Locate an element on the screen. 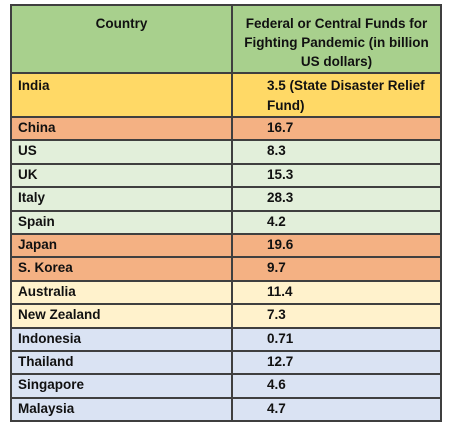 This screenshot has height=428, width=450. country-cell: Japan is located at coordinates (121, 245).